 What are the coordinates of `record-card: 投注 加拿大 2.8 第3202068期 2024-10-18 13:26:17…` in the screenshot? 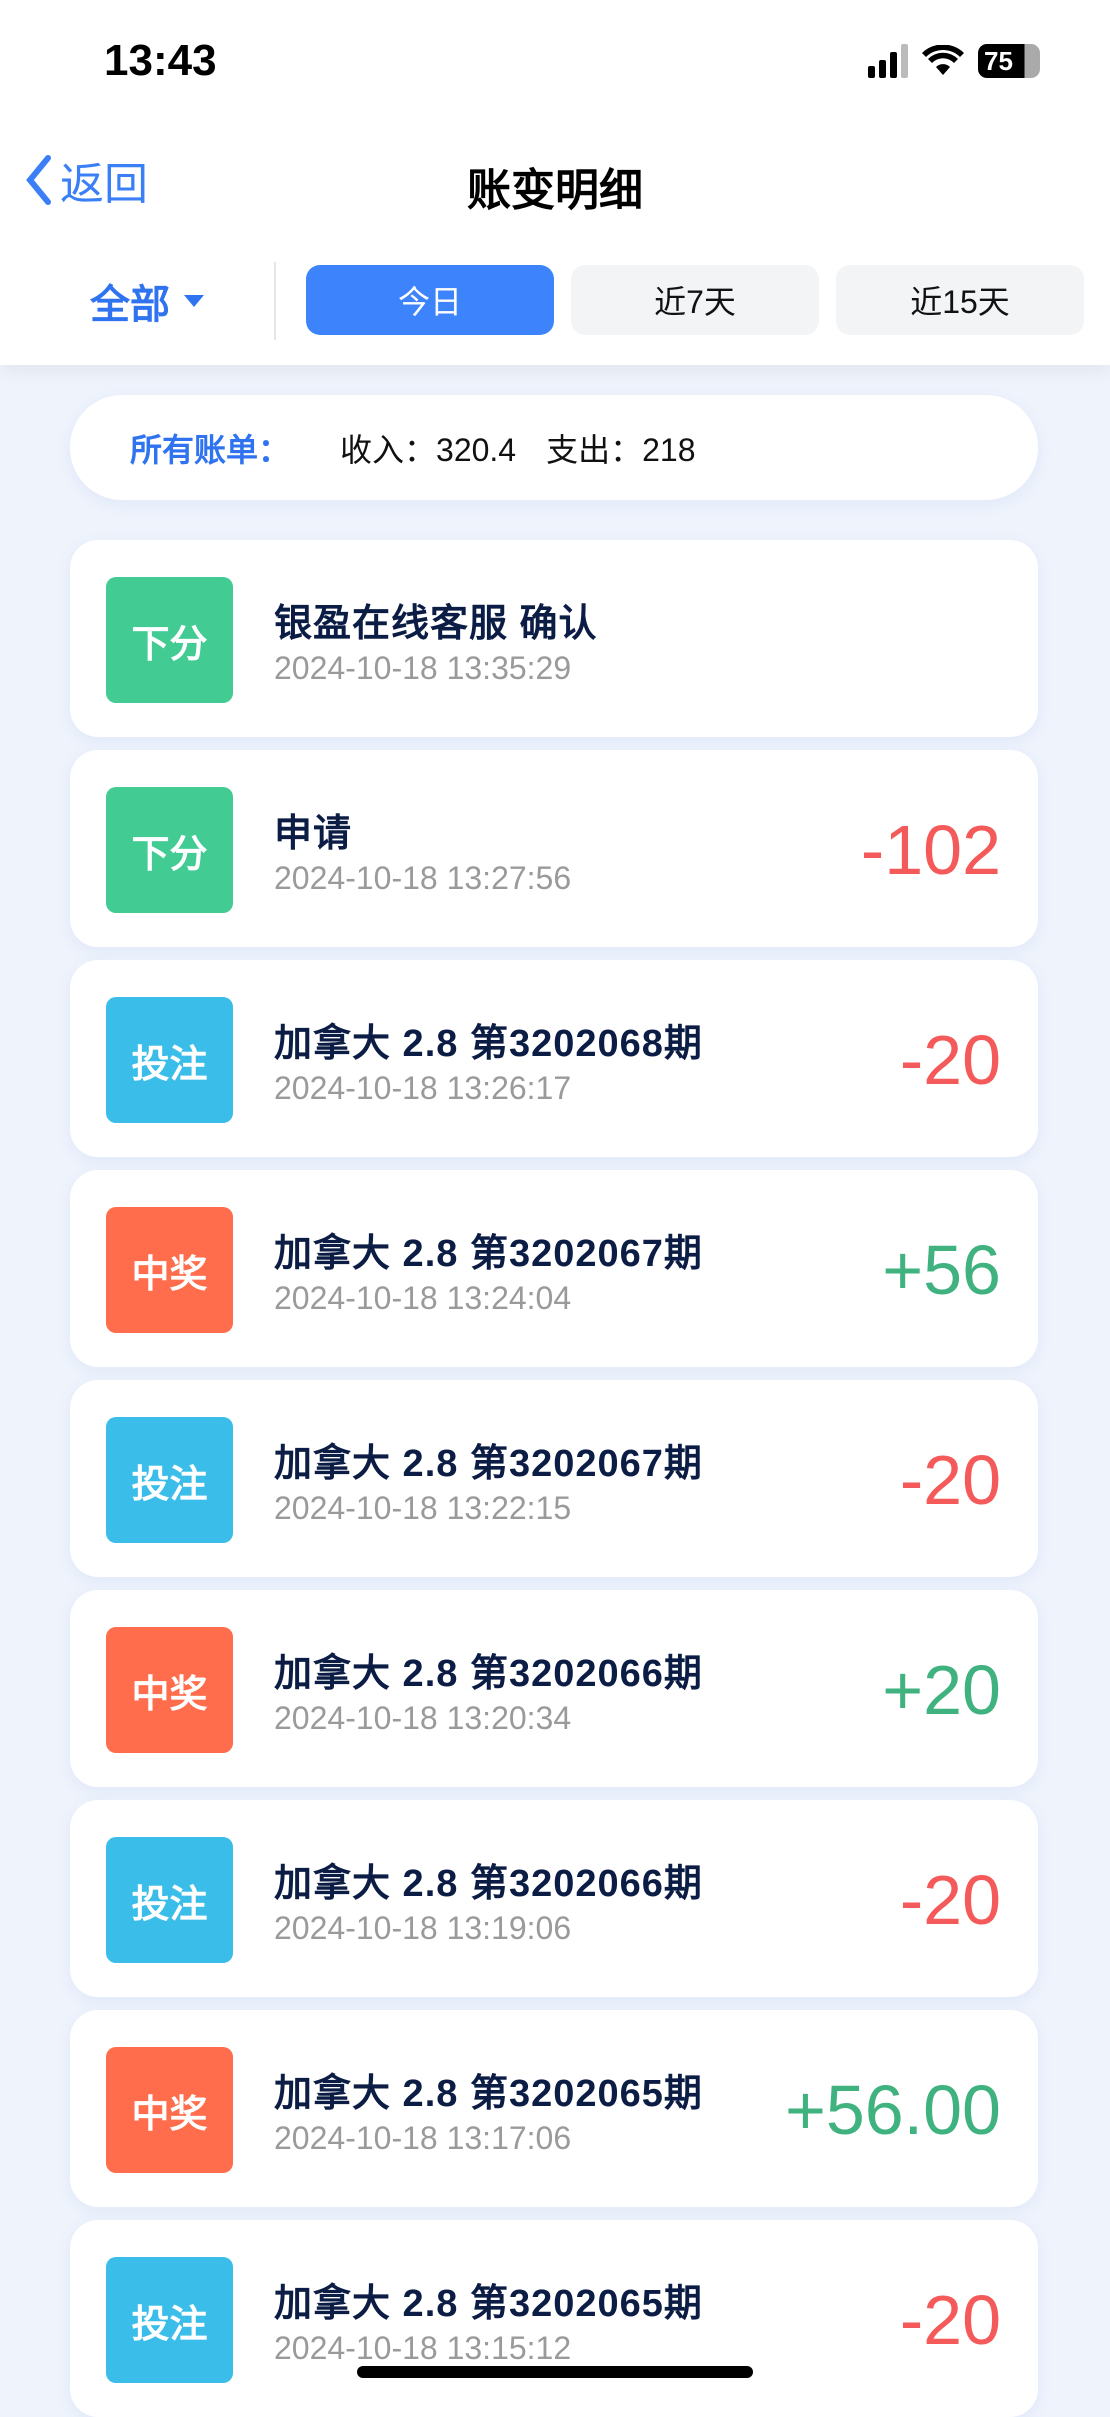 It's located at (554, 1058).